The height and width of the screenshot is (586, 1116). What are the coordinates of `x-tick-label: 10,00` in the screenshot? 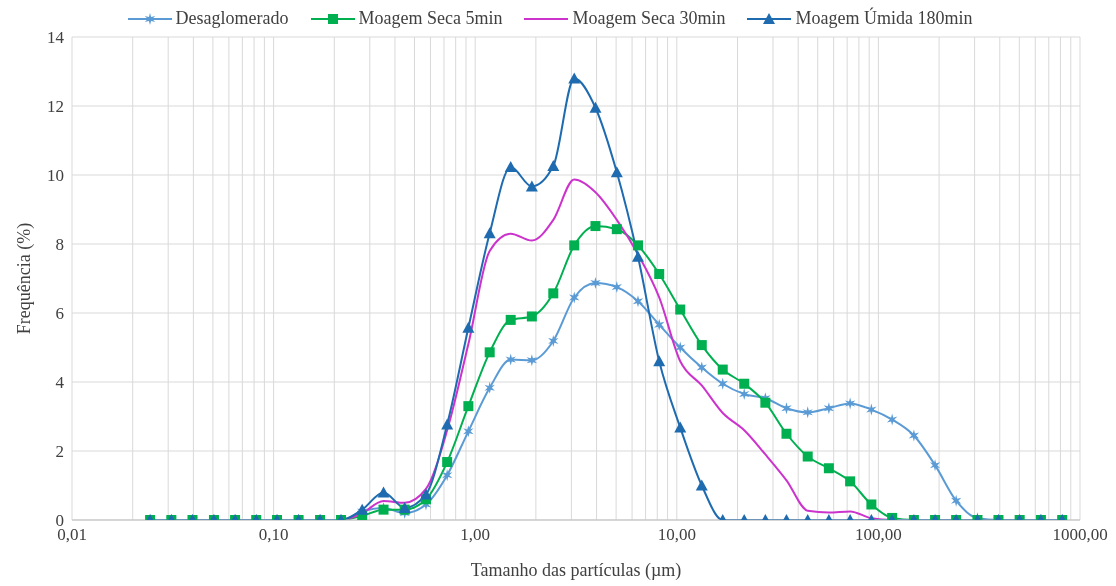 It's located at (676, 535).